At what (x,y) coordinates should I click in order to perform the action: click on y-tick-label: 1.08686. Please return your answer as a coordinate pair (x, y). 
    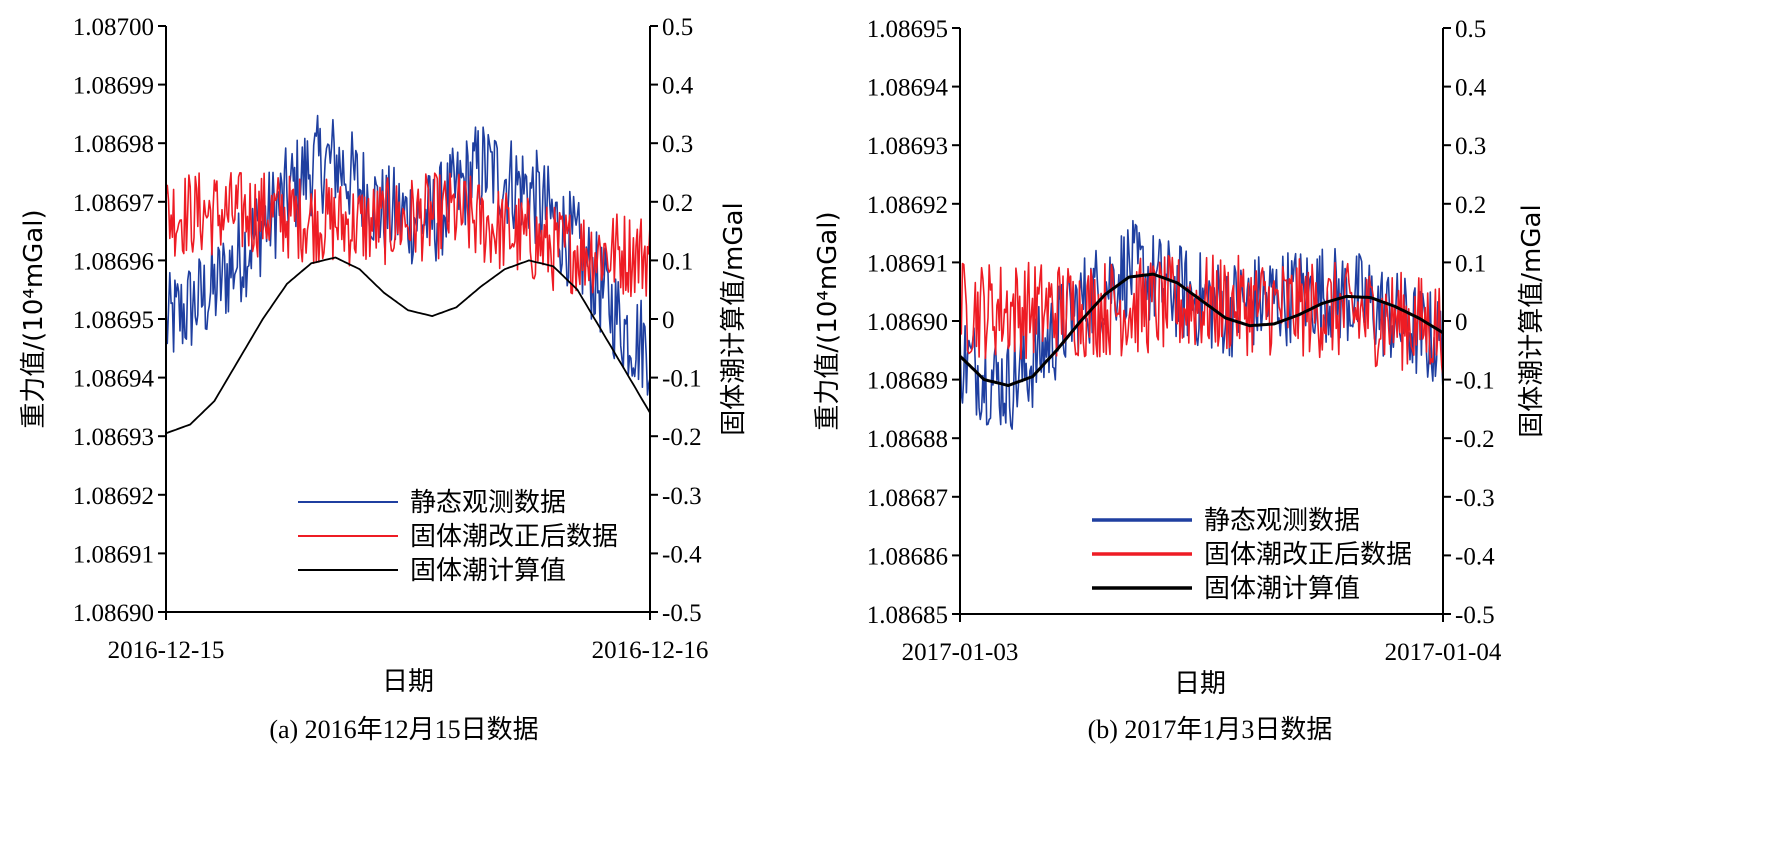
    Looking at the image, I should click on (907, 556).